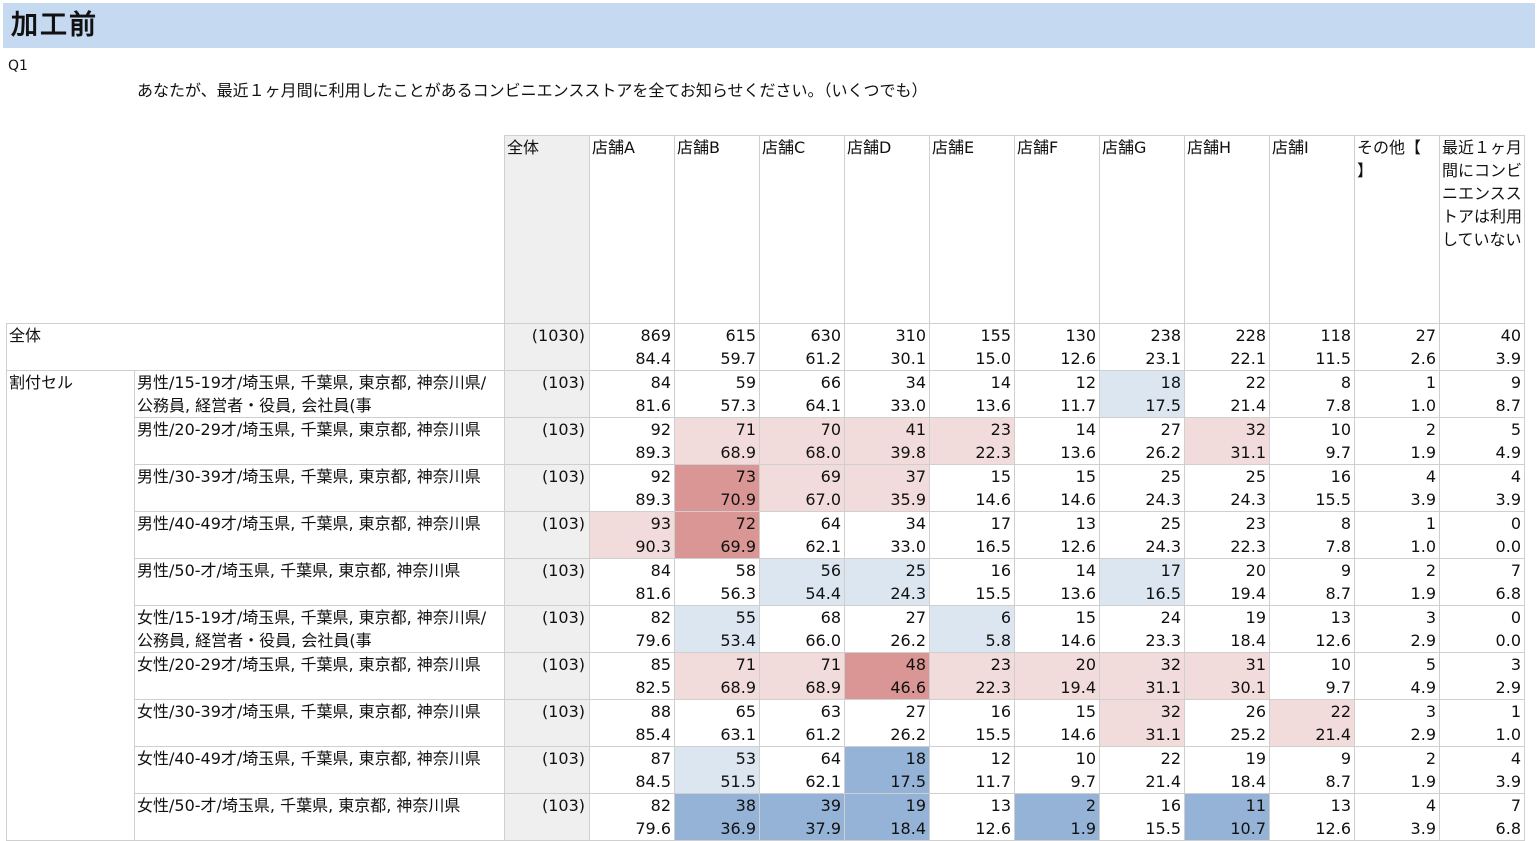 The image size is (1538, 841). Describe the element at coordinates (717, 535) in the screenshot. I see `data-cell: 72 69.9` at that location.